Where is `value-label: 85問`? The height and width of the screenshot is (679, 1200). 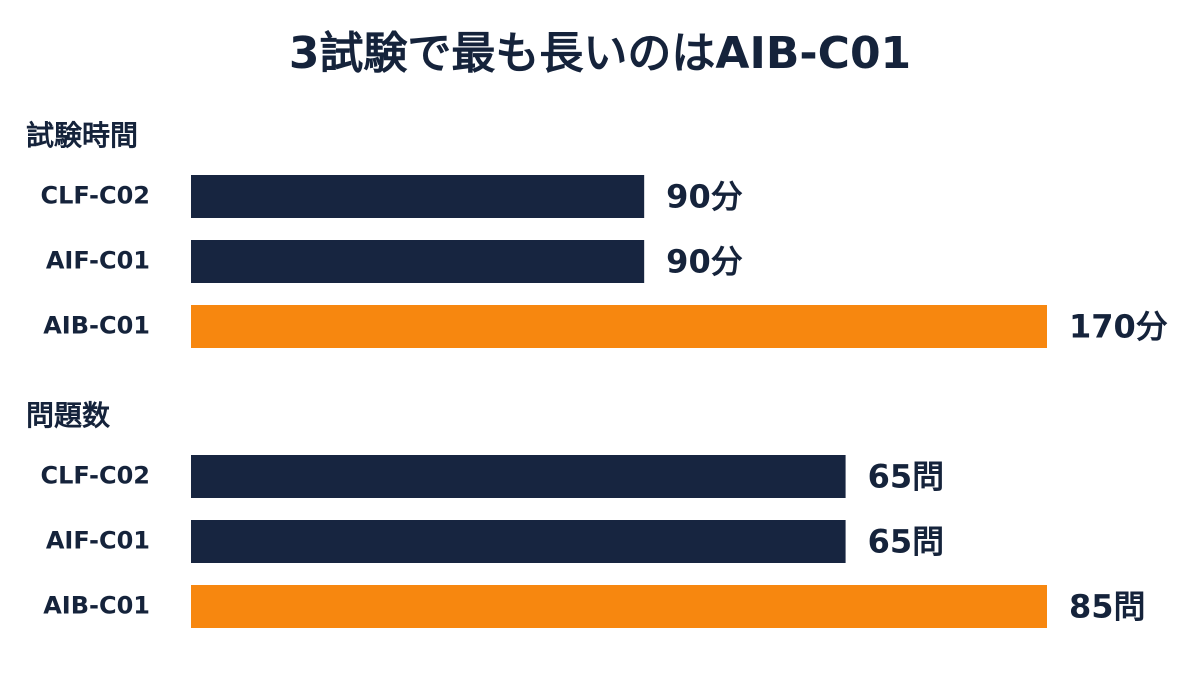 value-label: 85問 is located at coordinates (1107, 607).